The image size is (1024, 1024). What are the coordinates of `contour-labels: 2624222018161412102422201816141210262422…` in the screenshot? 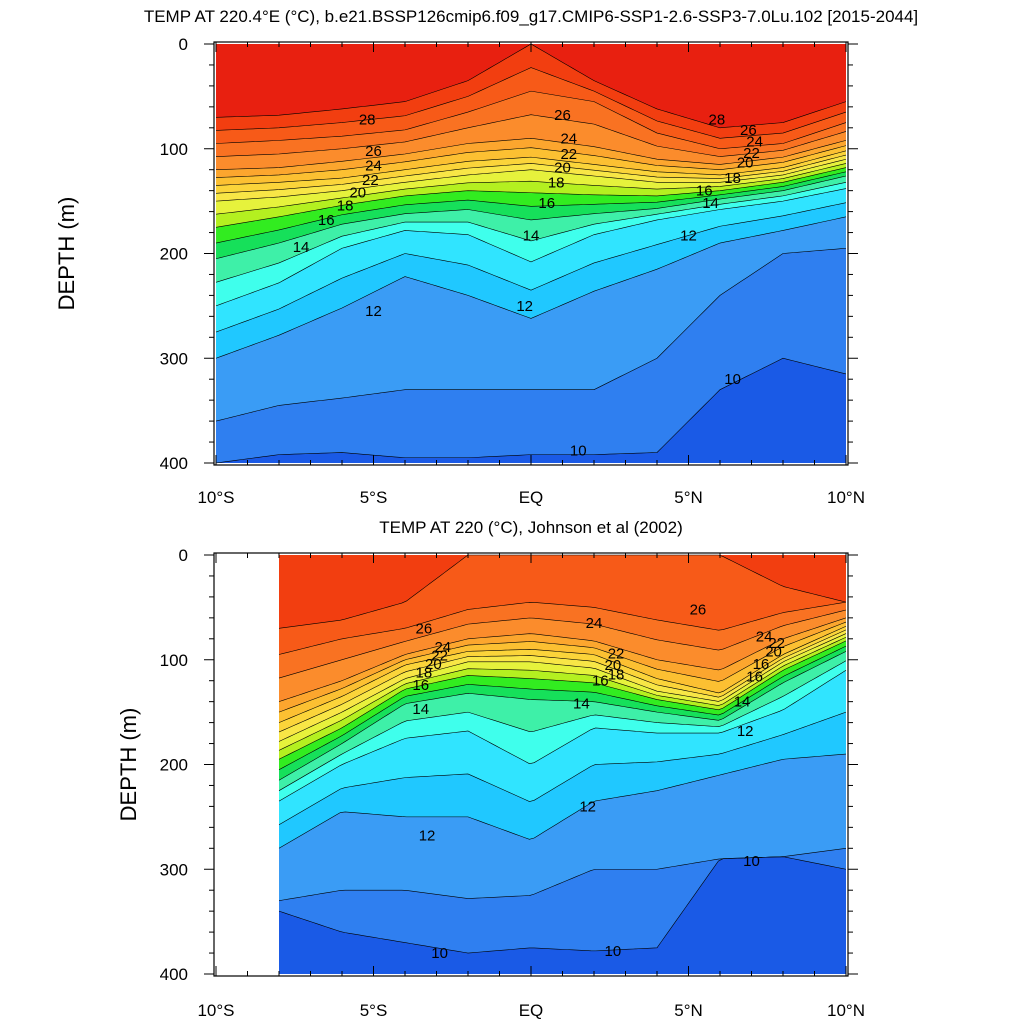 It's located at (598, 781).